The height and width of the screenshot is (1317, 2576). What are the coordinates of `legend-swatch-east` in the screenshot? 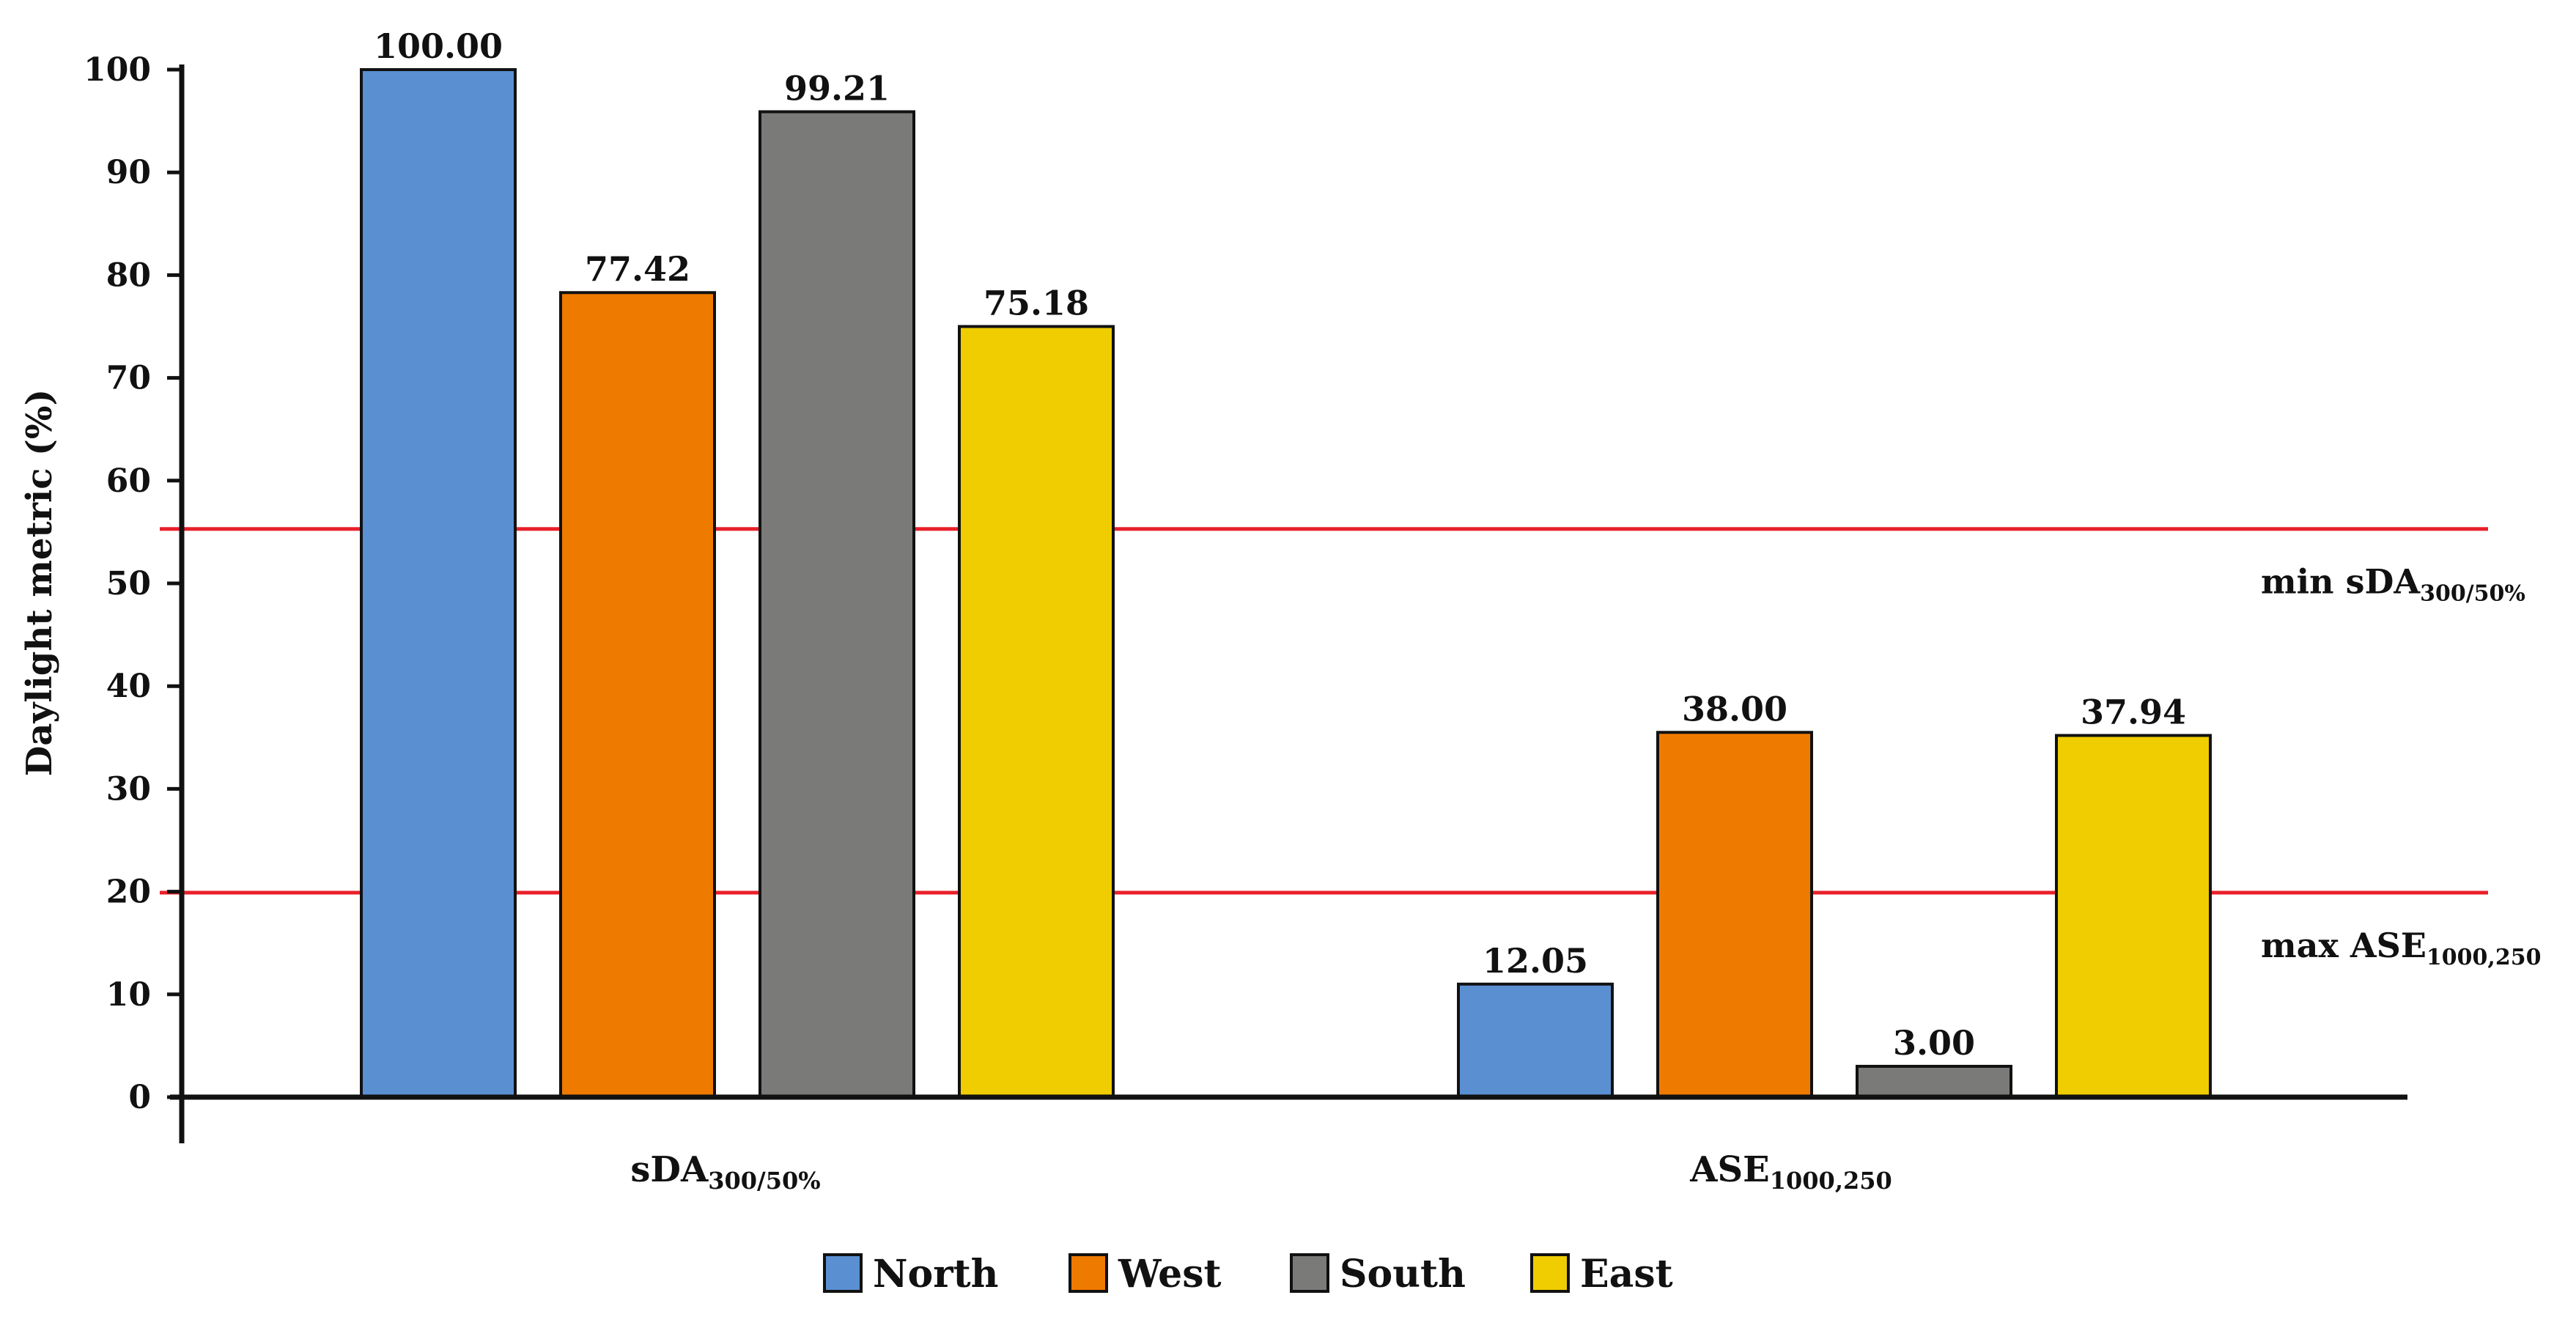 It's located at (1550, 1273).